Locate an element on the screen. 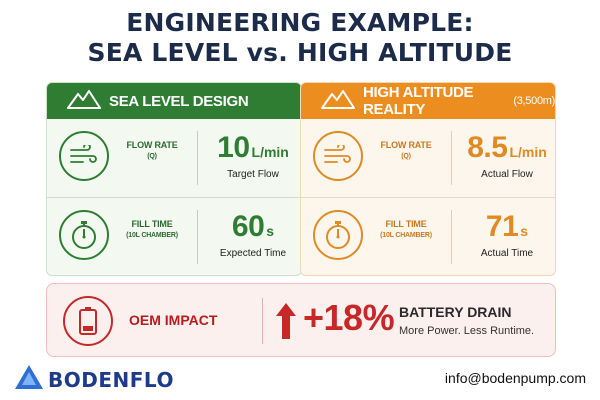  flow-rate-value: 10 L/min Target Flow is located at coordinates (252, 155).